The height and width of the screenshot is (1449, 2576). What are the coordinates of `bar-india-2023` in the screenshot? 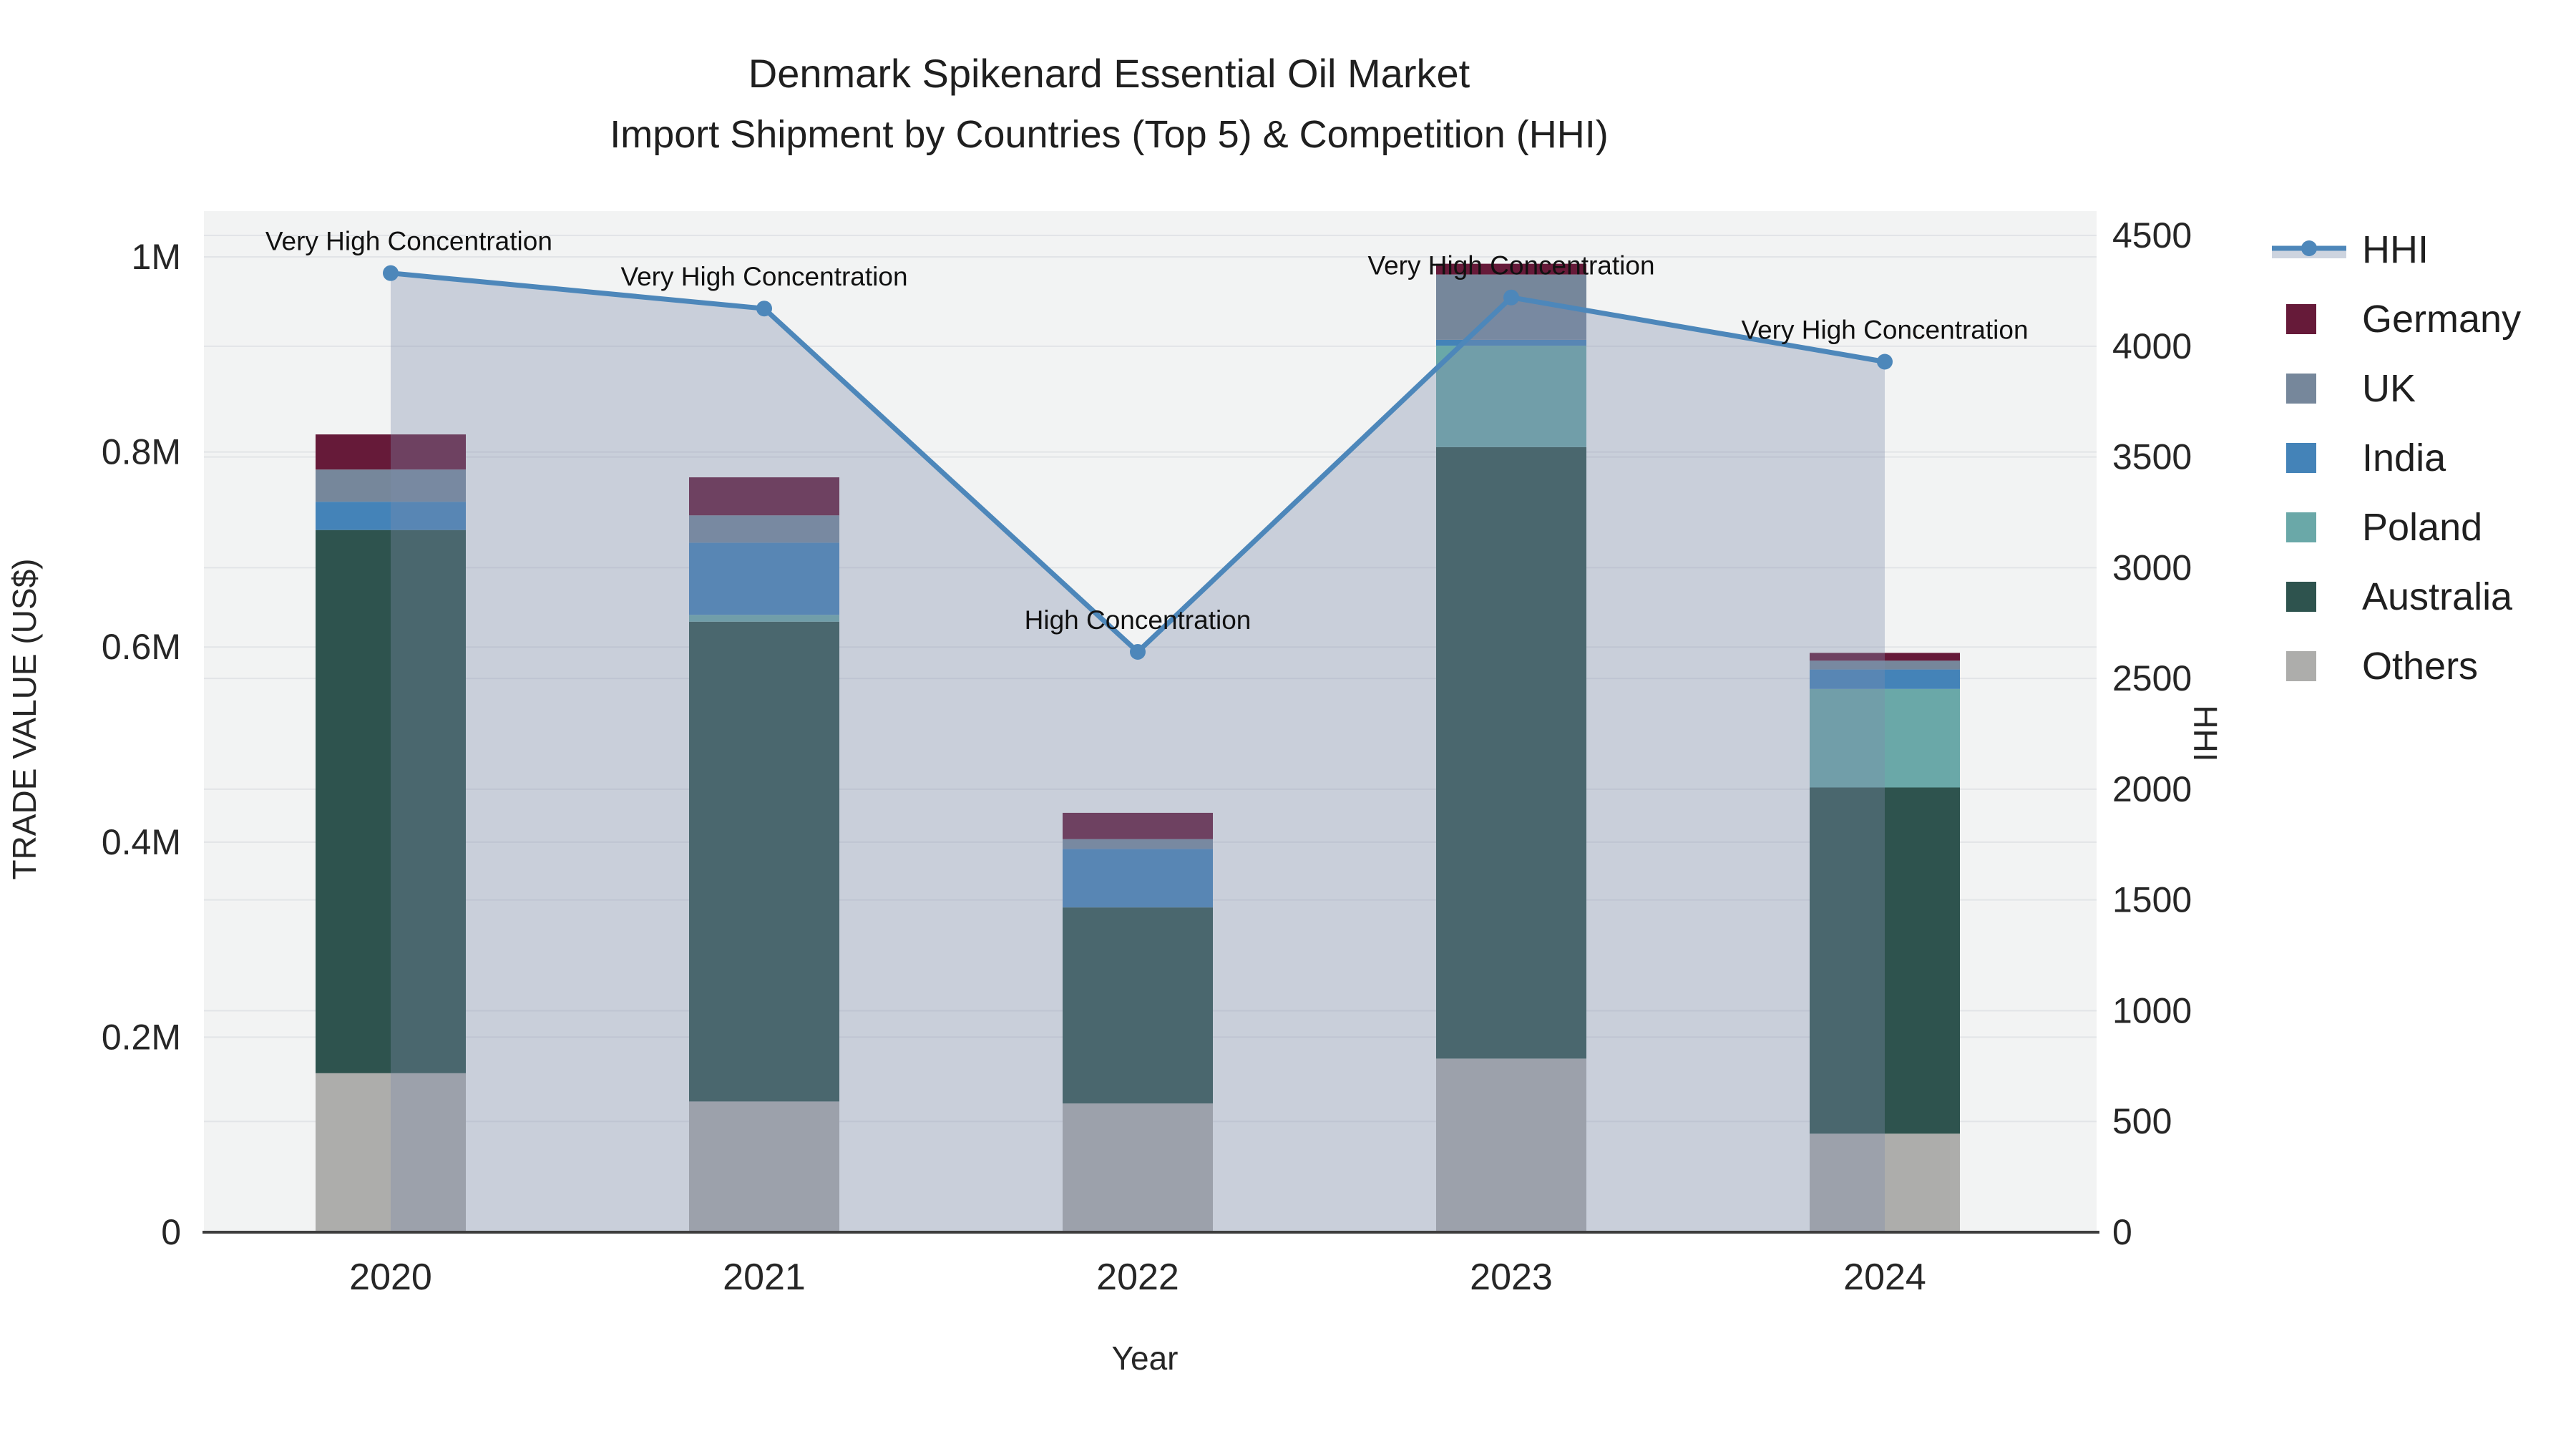 It's located at (1511, 342).